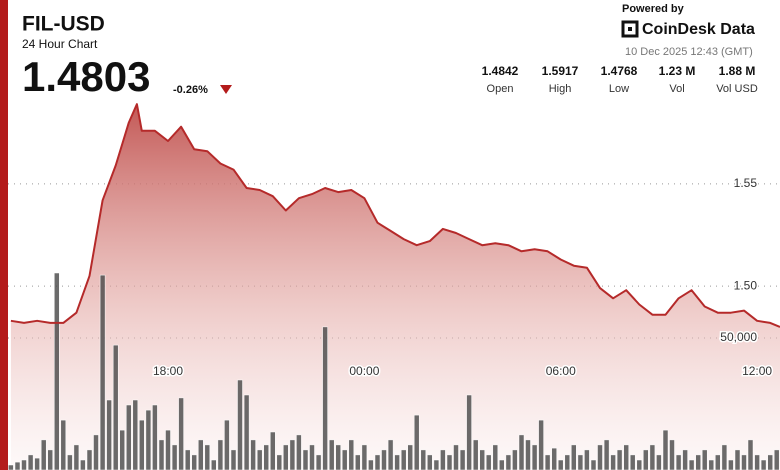  Describe the element at coordinates (168, 371) in the screenshot. I see `x-tick-label: 18:00` at that location.